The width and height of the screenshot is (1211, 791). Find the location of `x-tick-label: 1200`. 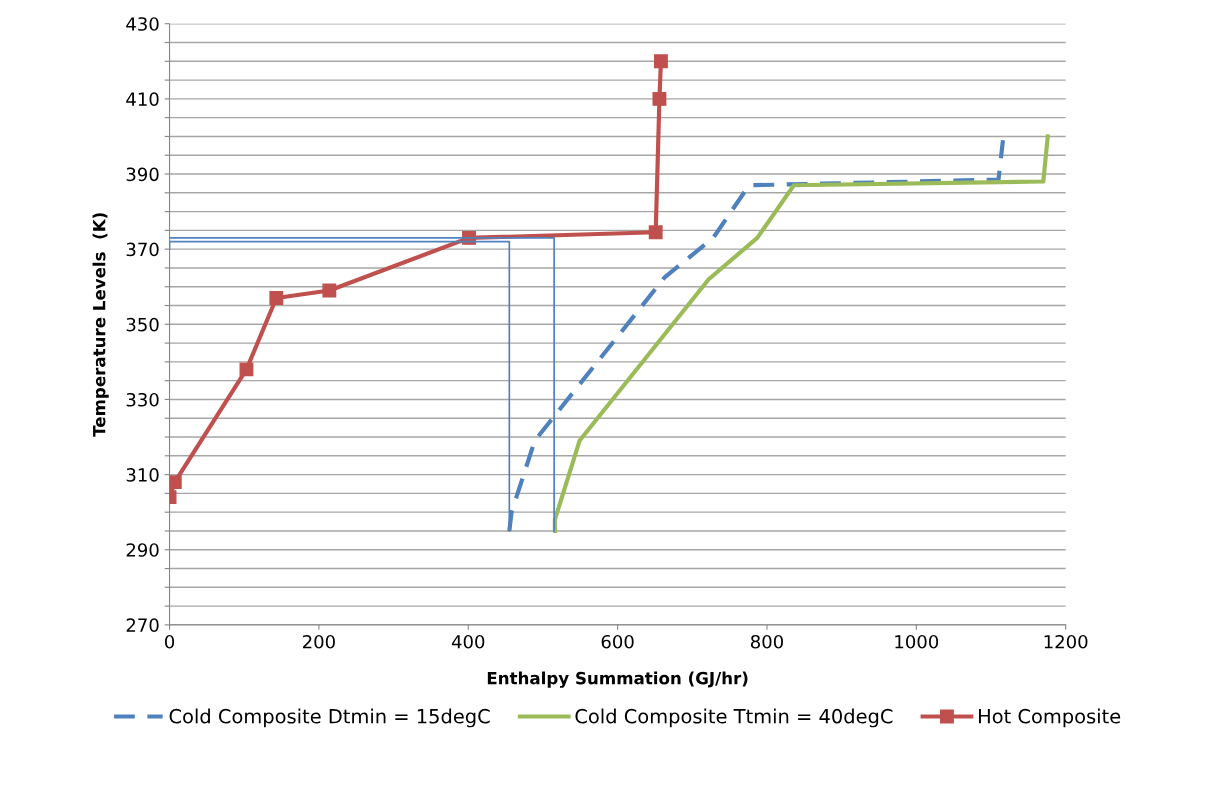

x-tick-label: 1200 is located at coordinates (1066, 641).